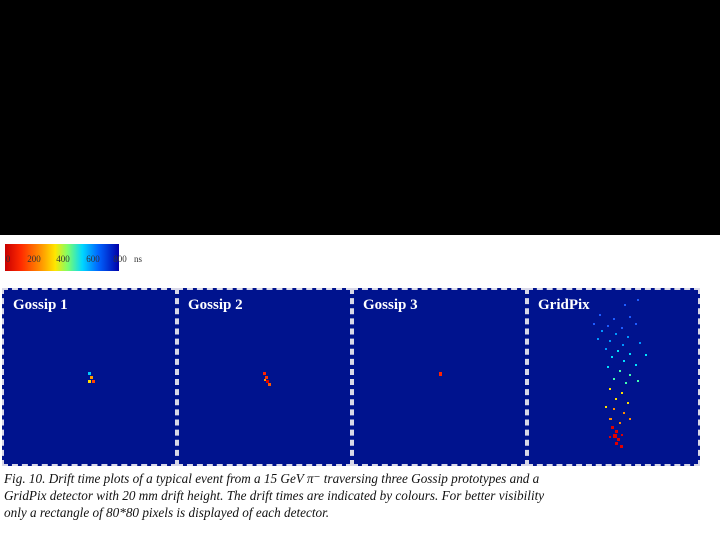 Image resolution: width=720 pixels, height=540 pixels. Describe the element at coordinates (390, 305) in the screenshot. I see `panel-title: Gossip 3` at that location.